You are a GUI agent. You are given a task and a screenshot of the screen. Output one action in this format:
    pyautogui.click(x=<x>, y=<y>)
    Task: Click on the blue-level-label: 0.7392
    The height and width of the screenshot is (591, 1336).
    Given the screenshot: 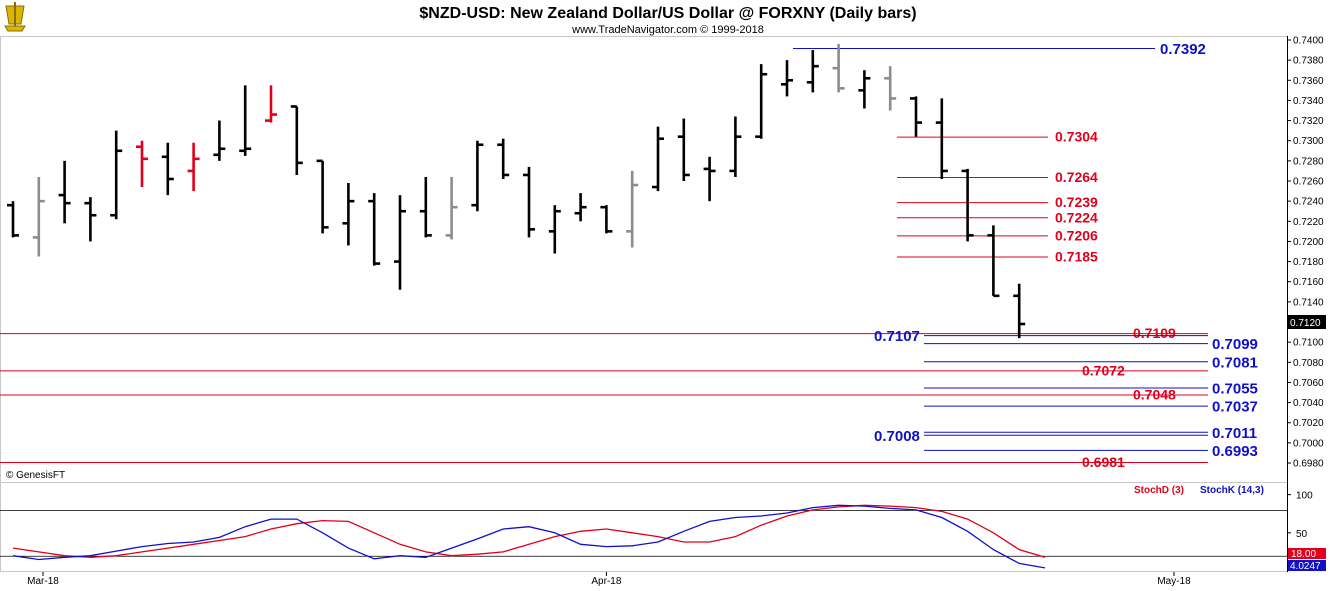 What is the action you would take?
    pyautogui.click(x=1183, y=49)
    